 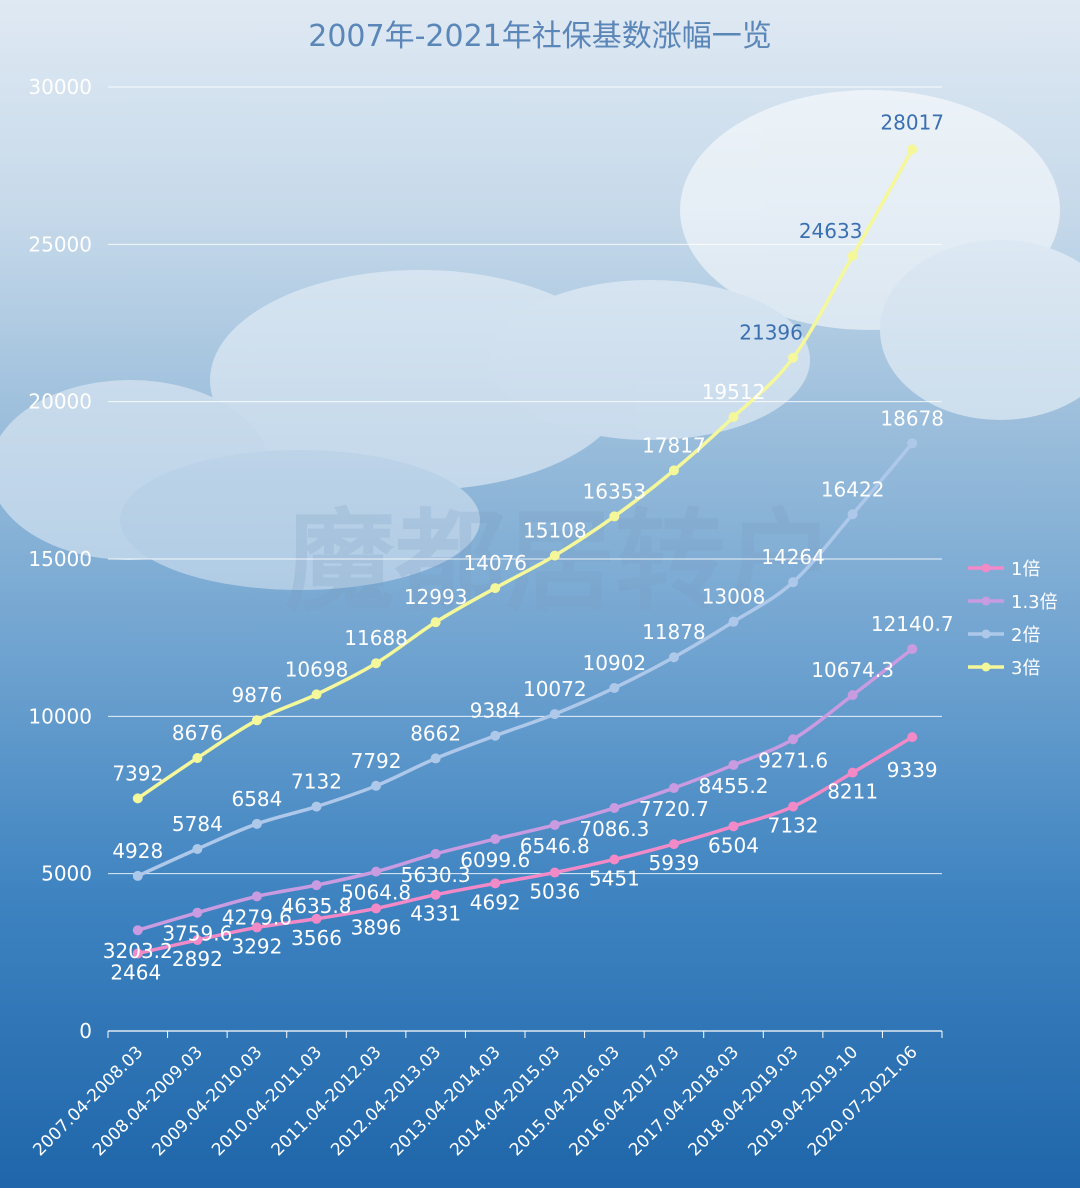 What do you see at coordinates (267, 1101) in the screenshot?
I see `x-tick-label: 2010.04-2011.03` at bounding box center [267, 1101].